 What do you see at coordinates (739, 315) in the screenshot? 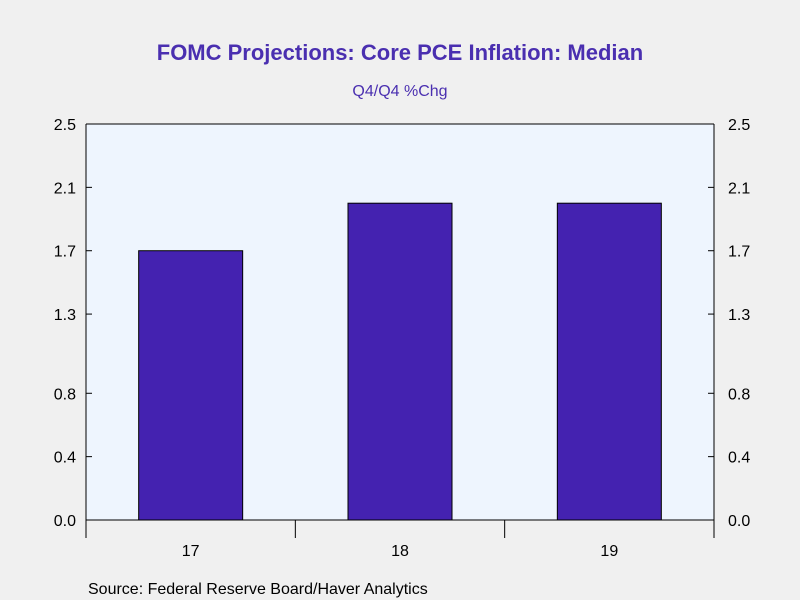
I see `y-tick-label-right: 1.3` at bounding box center [739, 315].